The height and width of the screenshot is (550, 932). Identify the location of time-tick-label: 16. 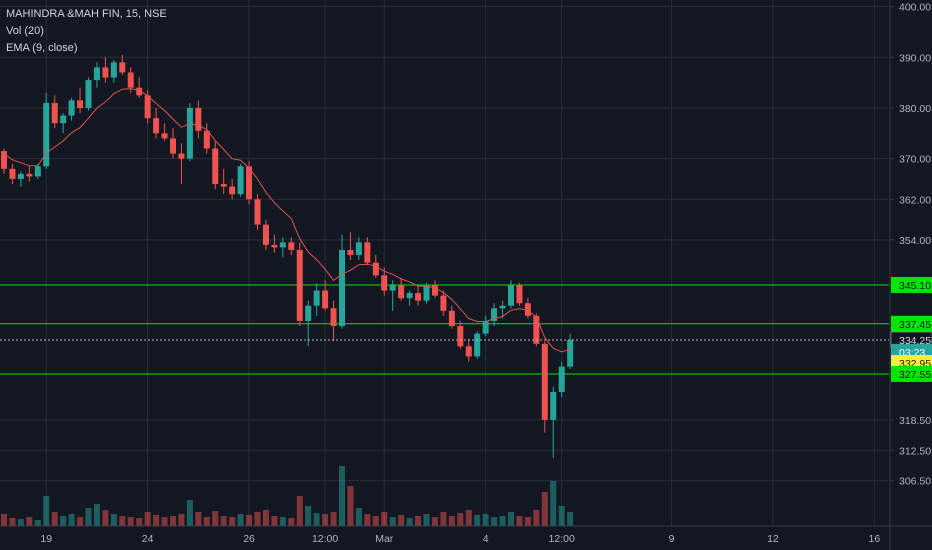
(875, 539).